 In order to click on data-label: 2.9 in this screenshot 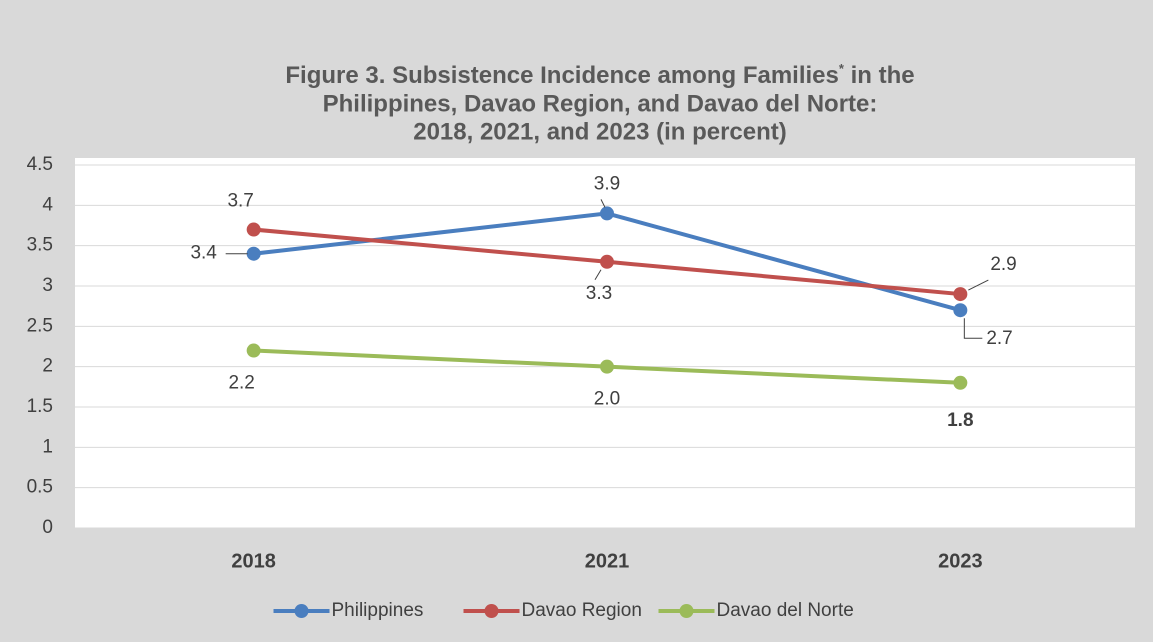, I will do `click(1003, 264)`.